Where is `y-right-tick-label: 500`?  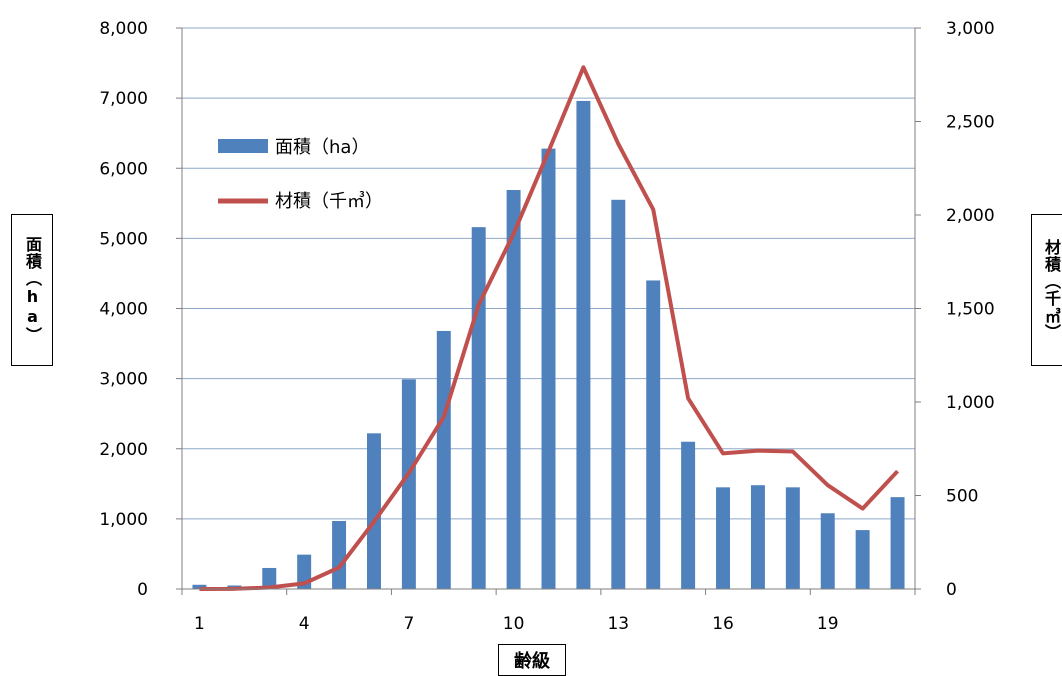
y-right-tick-label: 500 is located at coordinates (962, 497).